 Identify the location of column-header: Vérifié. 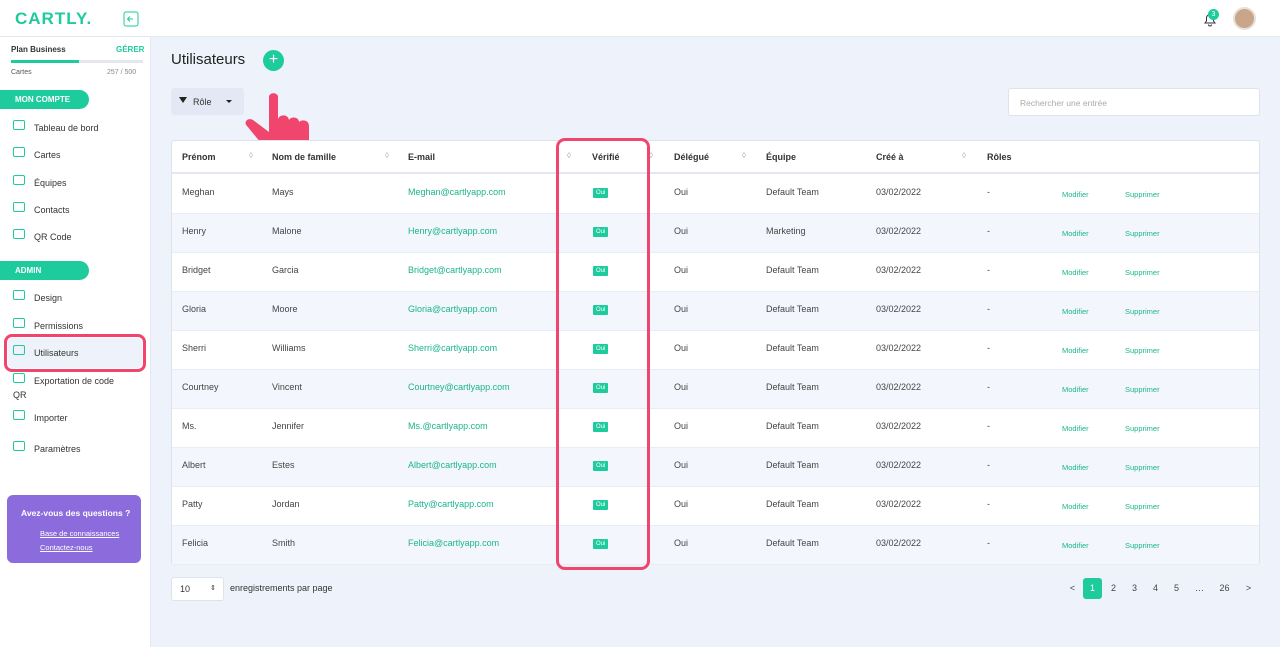
(606, 157).